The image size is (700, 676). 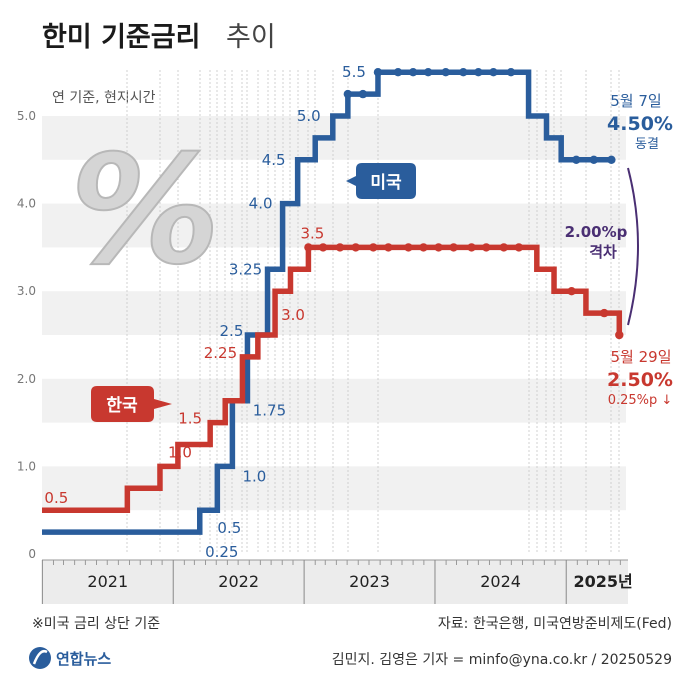 I want to click on korea-series-name: 한국, so click(x=122, y=406).